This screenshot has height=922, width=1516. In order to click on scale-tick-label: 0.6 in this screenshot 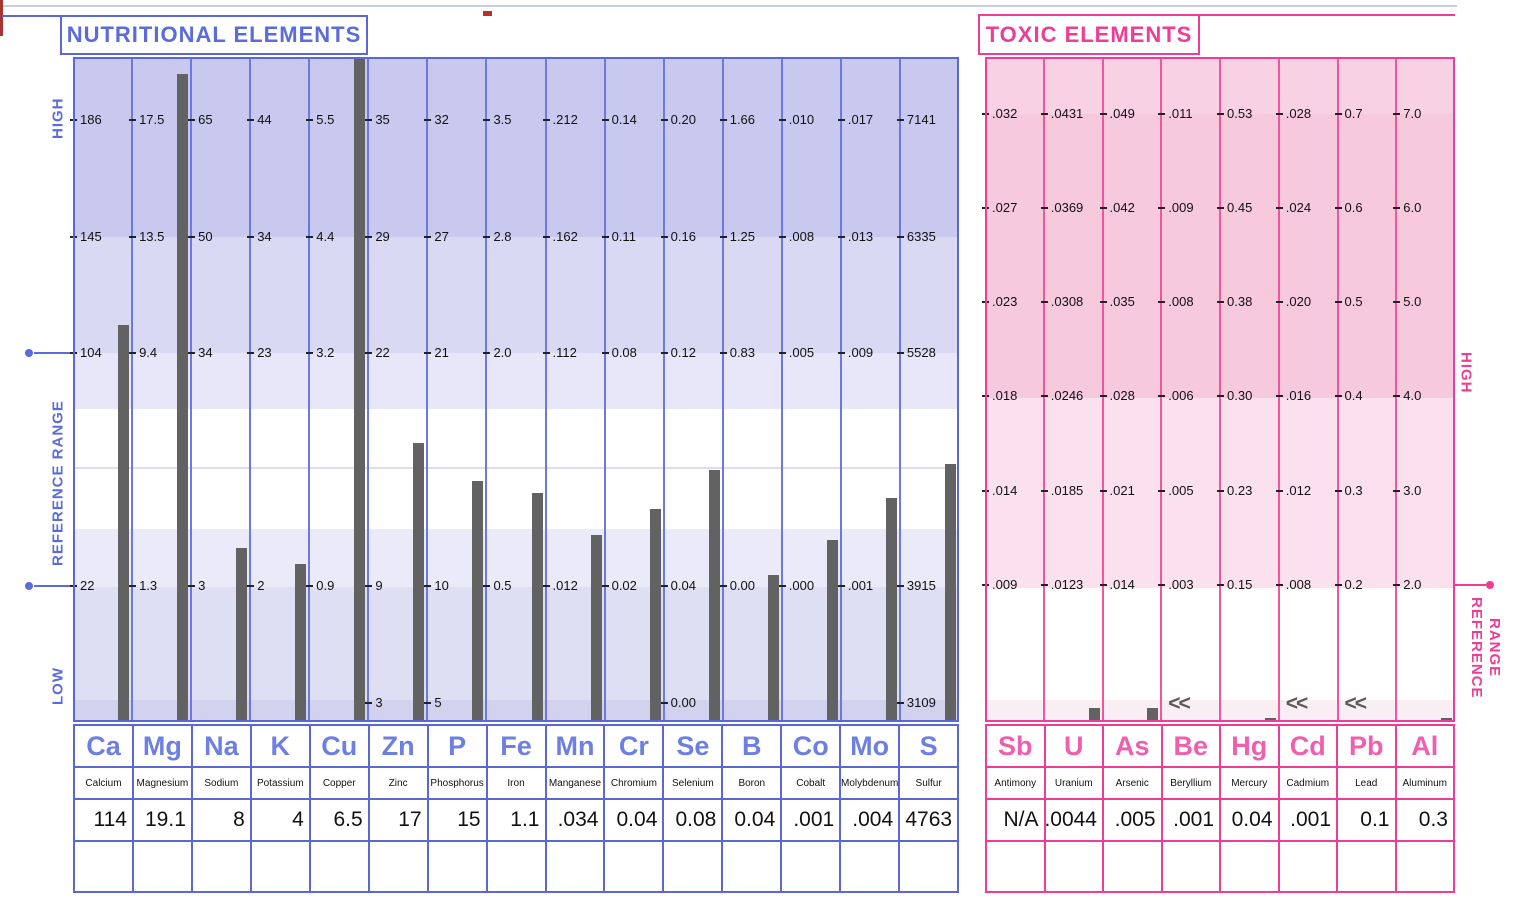, I will do `click(1353, 207)`.